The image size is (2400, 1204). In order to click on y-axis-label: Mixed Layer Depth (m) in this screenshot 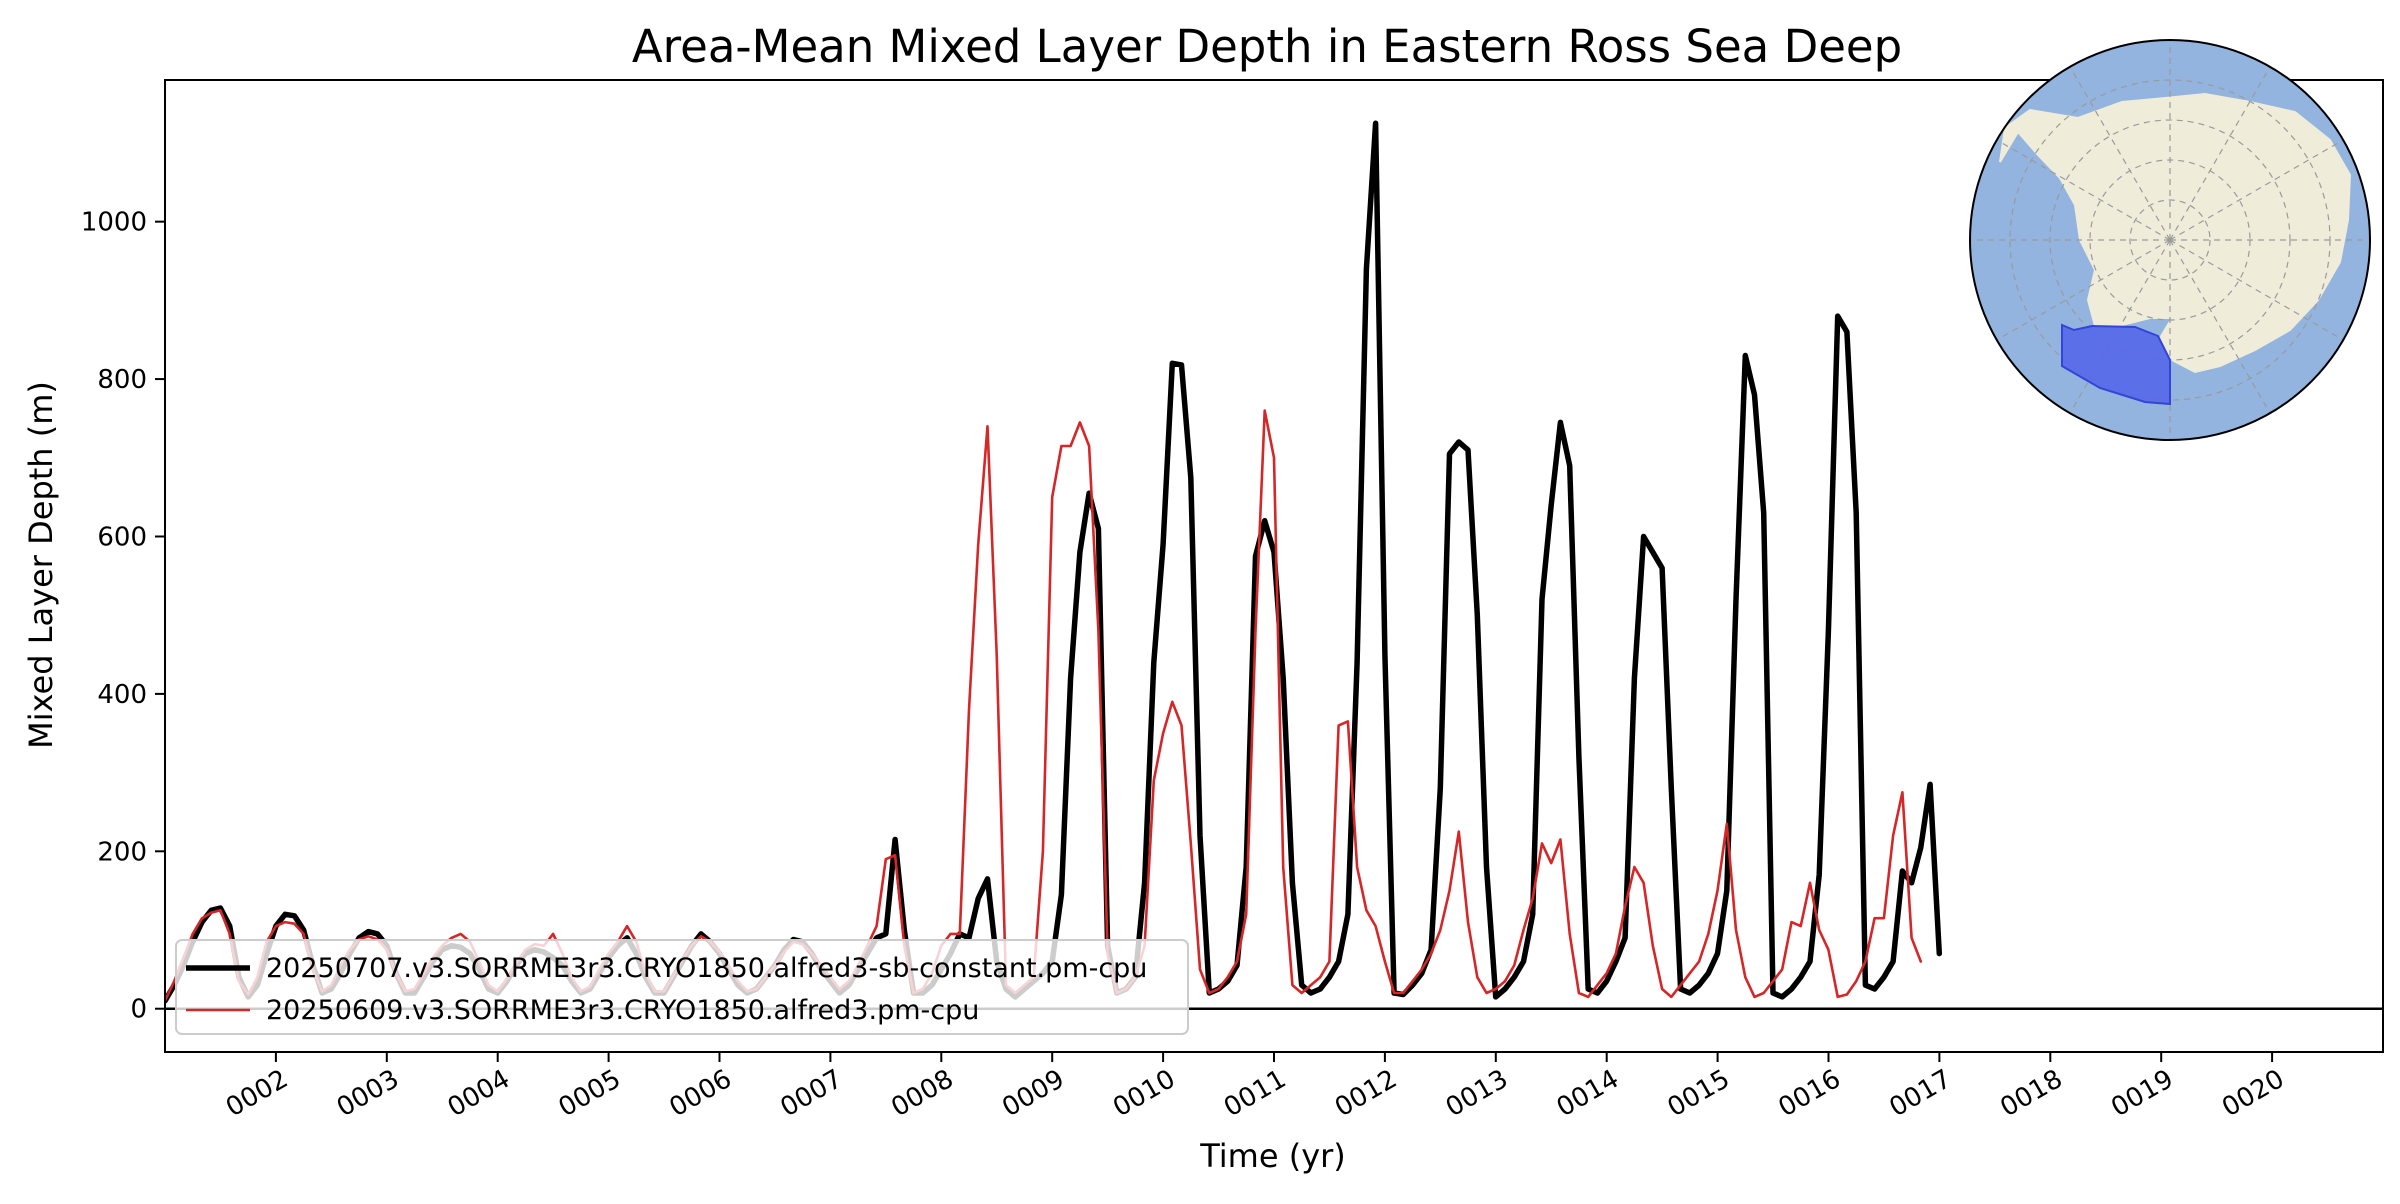, I will do `click(41, 565)`.